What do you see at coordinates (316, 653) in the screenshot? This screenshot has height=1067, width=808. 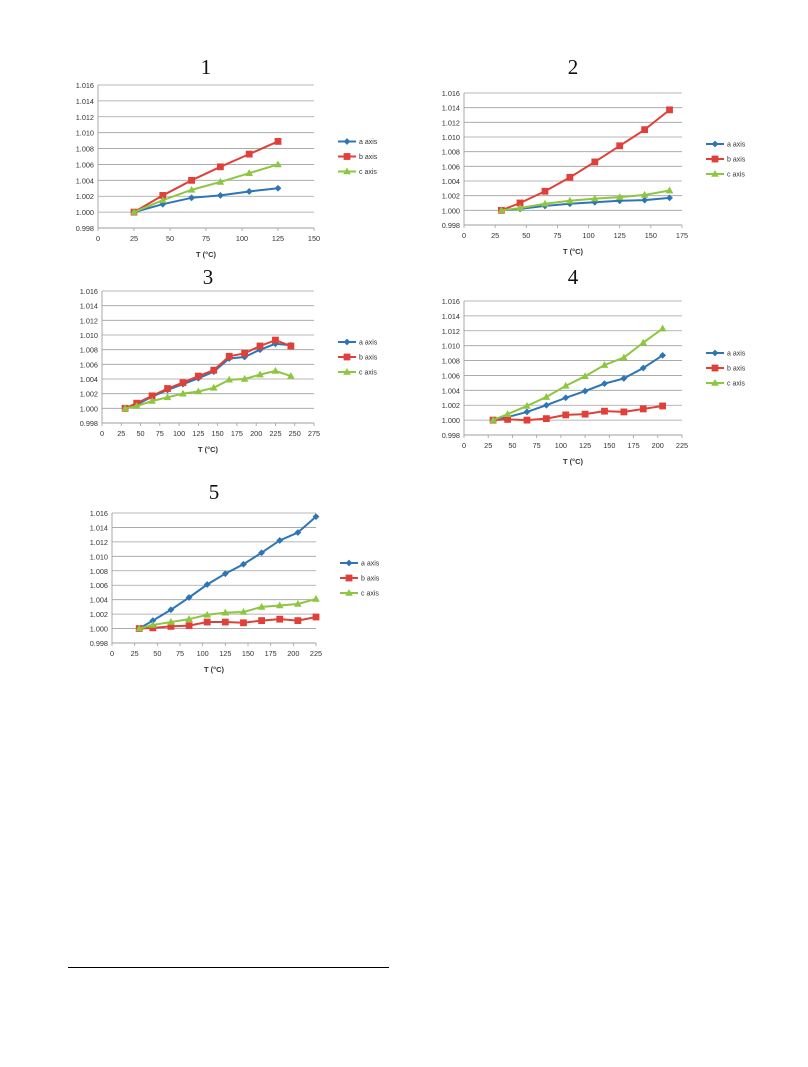 I see `x-tick-label: 225` at bounding box center [316, 653].